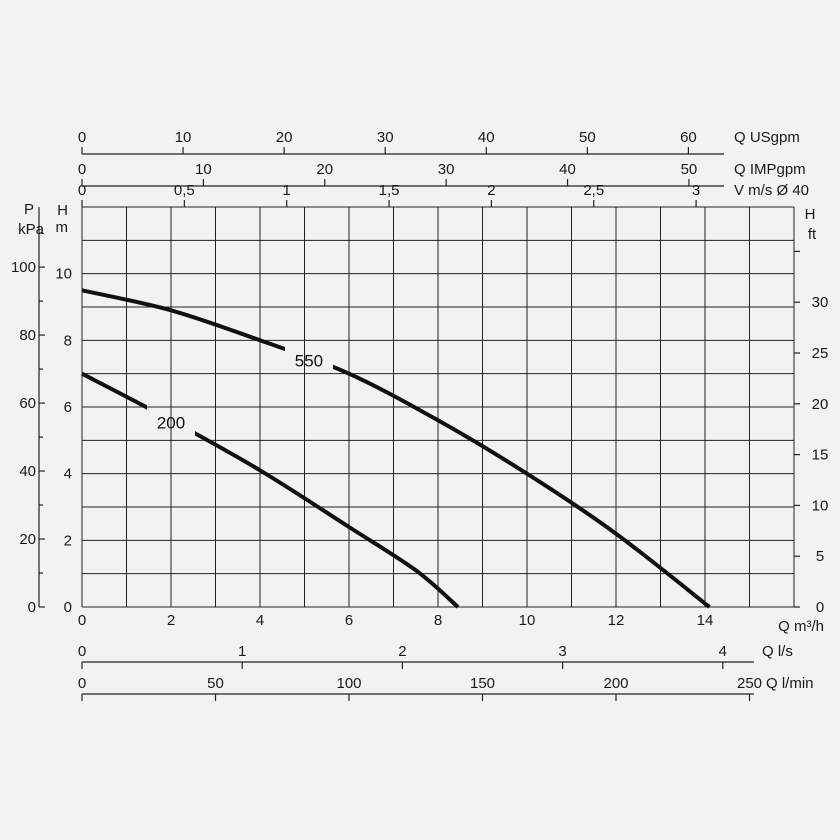 Image resolution: width=840 pixels, height=840 pixels. Describe the element at coordinates (27, 335) in the screenshot. I see `pressure-tick-label: 80` at that location.